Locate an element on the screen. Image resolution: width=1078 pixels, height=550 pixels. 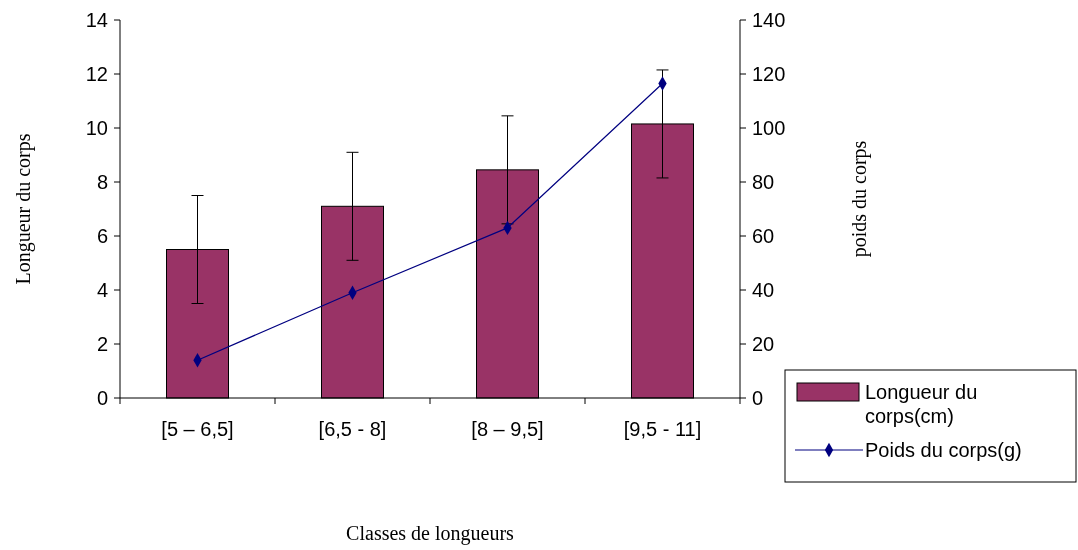
legend-label: Longueur du corps(cm) is located at coordinates (921, 404).